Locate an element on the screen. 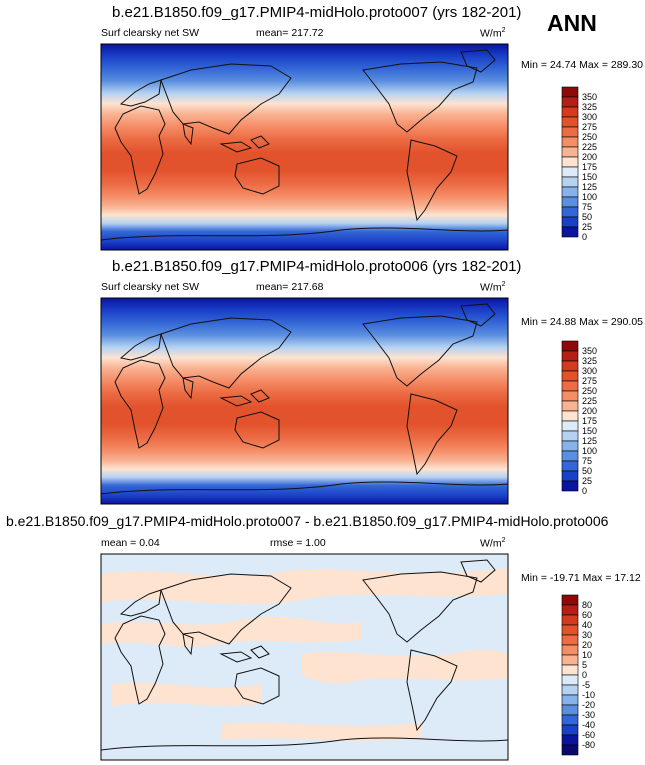 The image size is (645, 765). colorbar-tick-label: -60 is located at coordinates (588, 735).